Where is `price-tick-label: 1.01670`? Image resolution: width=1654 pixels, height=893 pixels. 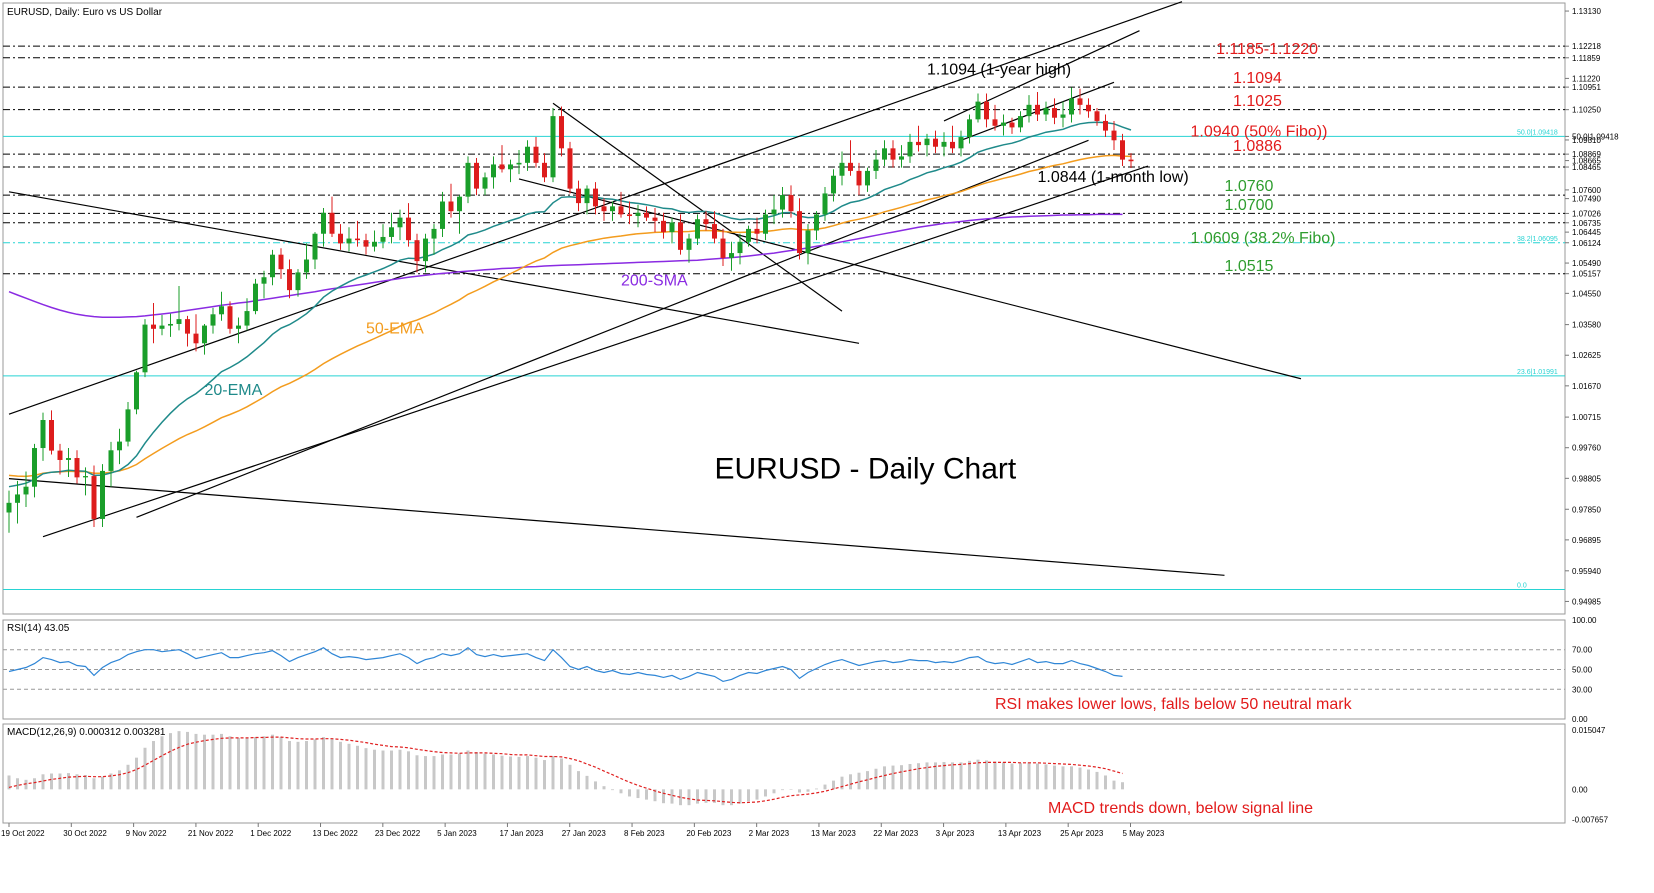
price-tick-label: 1.01670 is located at coordinates (1586, 386).